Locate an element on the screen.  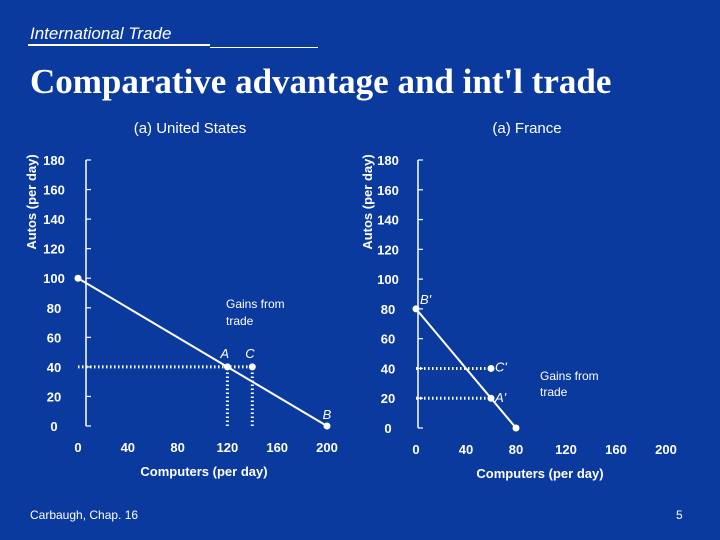
us-x-axis-title: Computers (per day) is located at coordinates (203, 471).